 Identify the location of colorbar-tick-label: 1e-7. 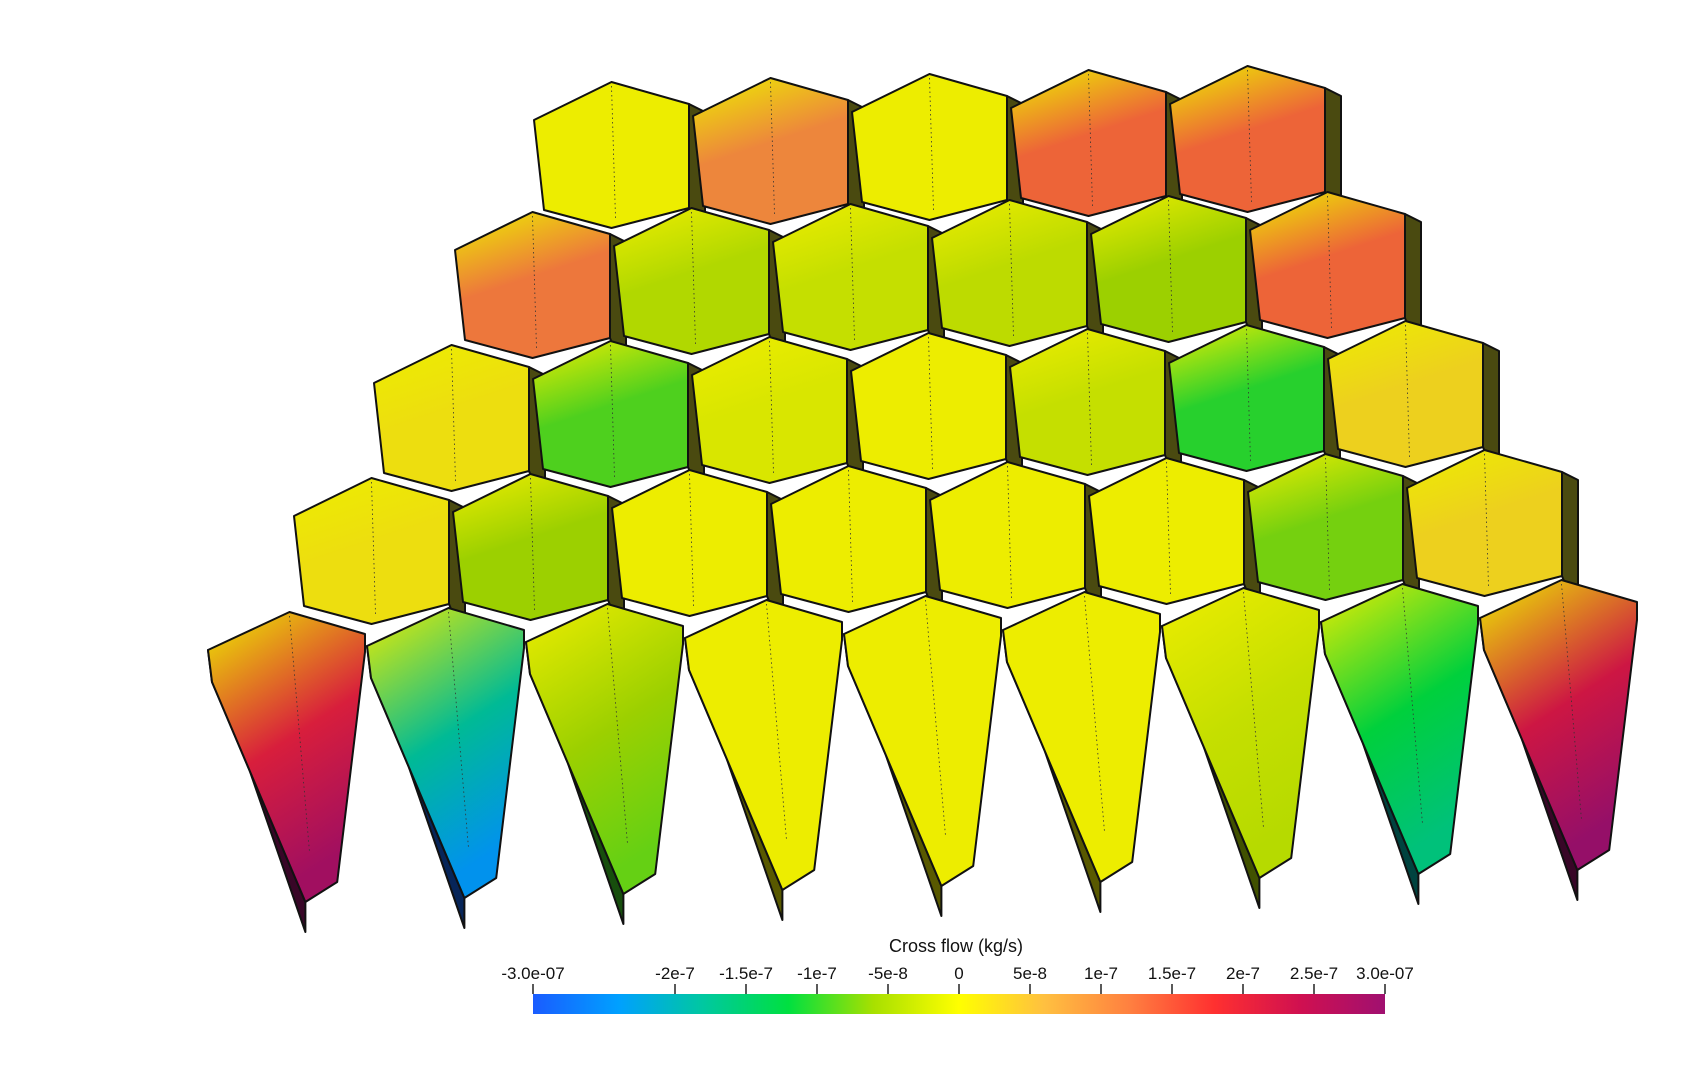
(1101, 973).